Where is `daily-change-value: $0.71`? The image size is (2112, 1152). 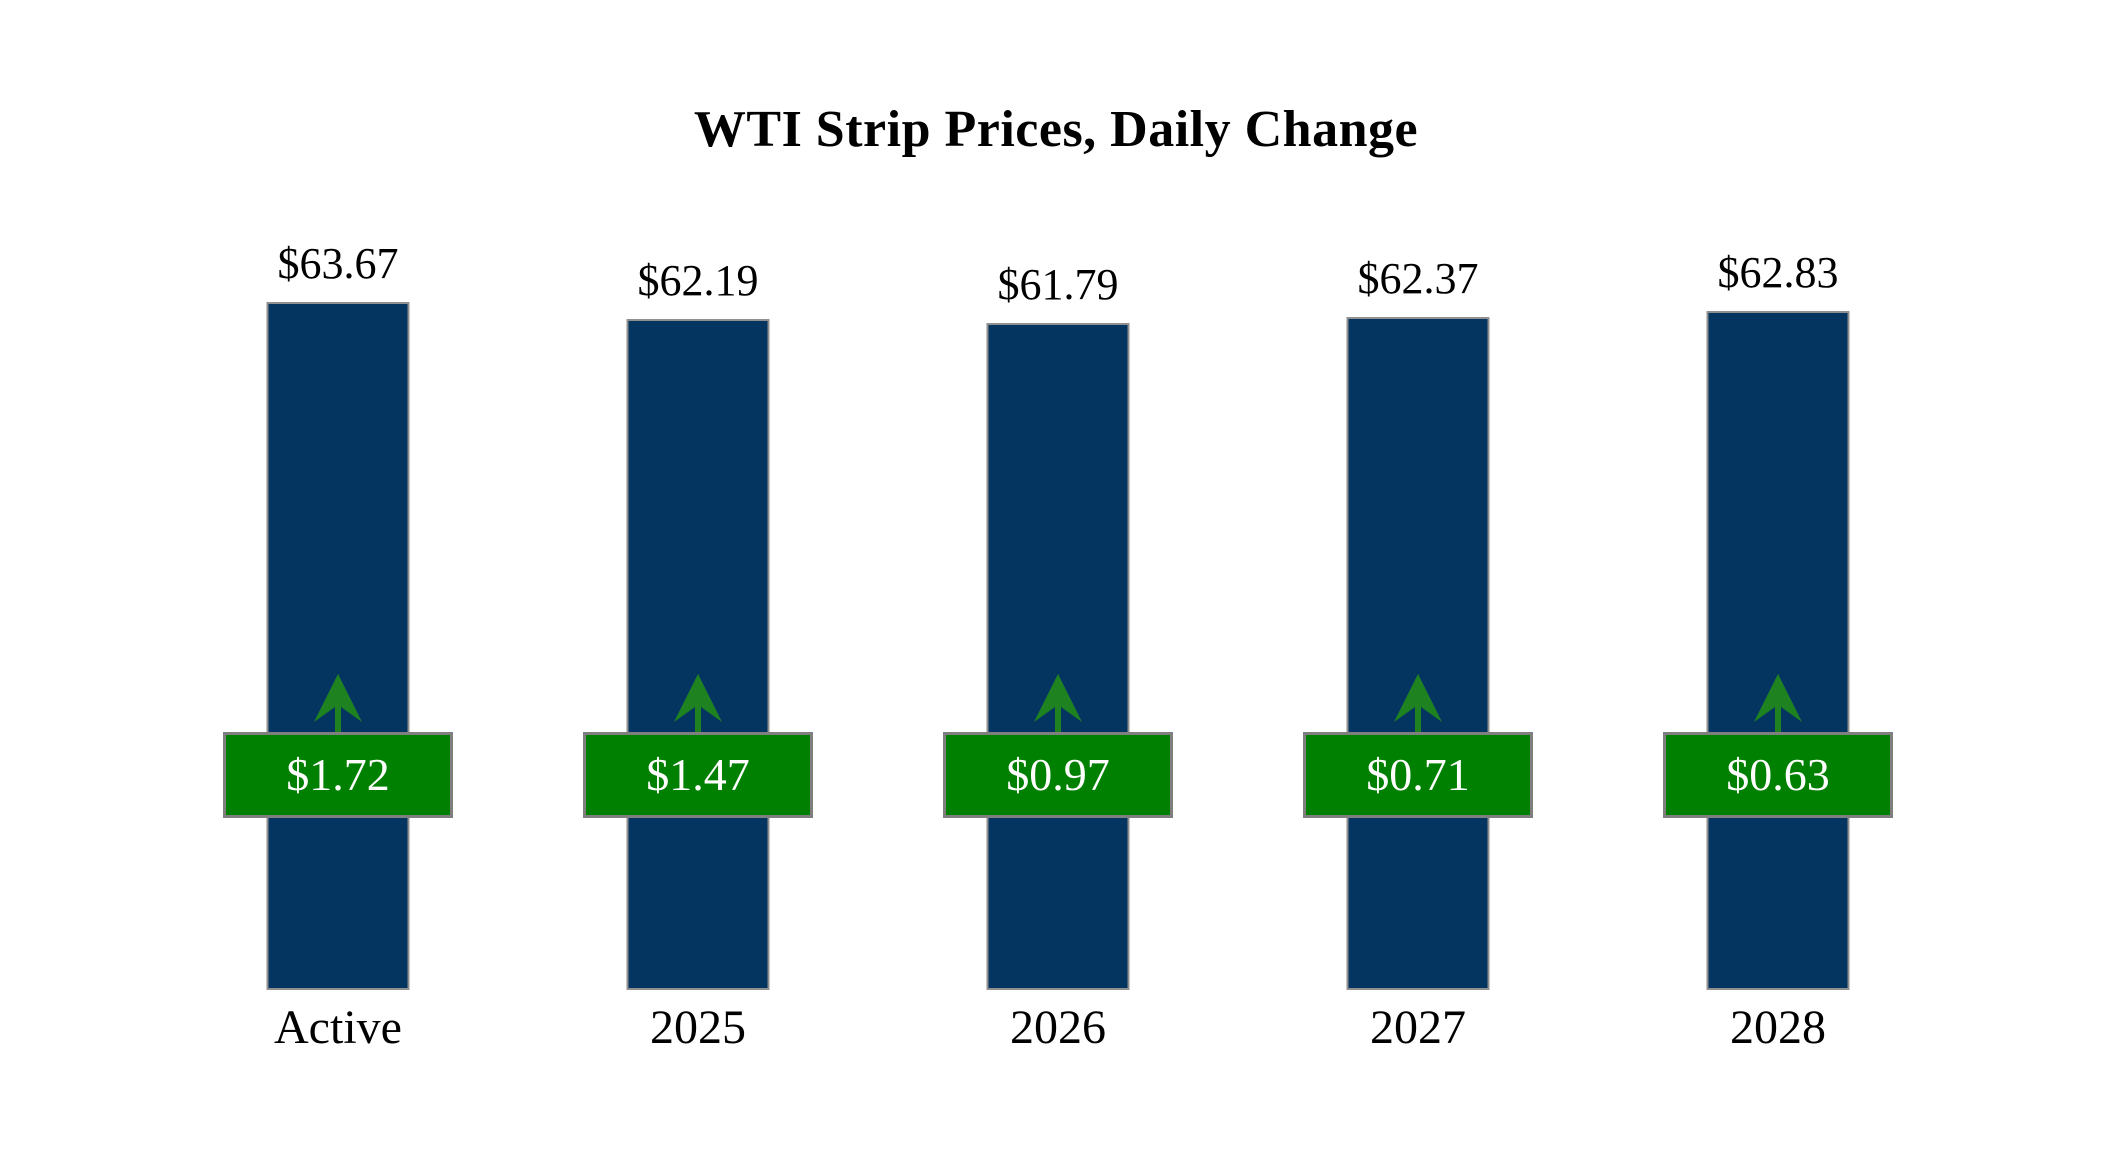 daily-change-value: $0.71 is located at coordinates (1418, 774).